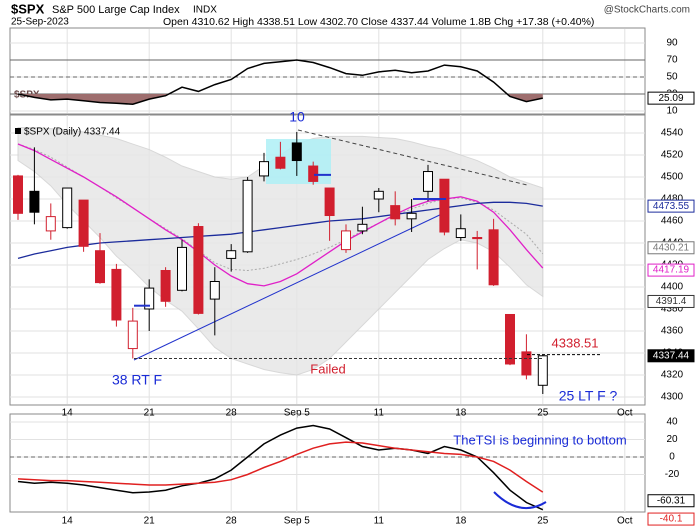 The width and height of the screenshot is (696, 528). I want to click on annotation: 4338.51, so click(575, 342).